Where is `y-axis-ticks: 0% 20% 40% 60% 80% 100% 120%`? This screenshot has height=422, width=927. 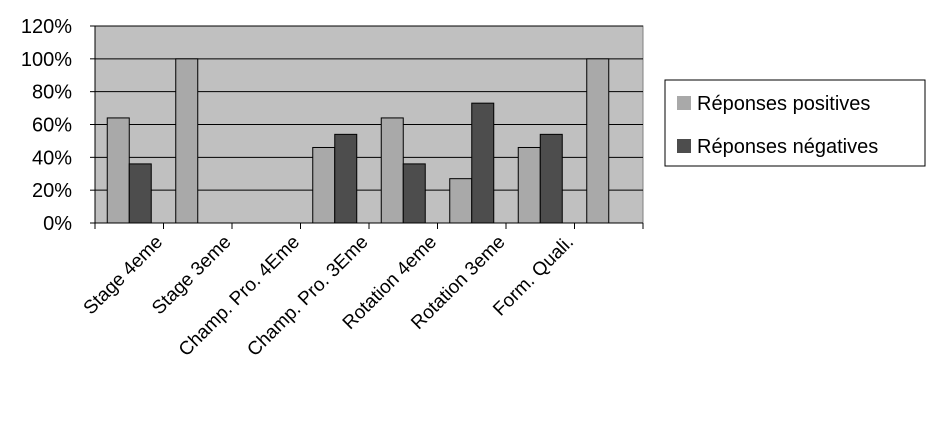
y-axis-ticks: 0% 20% 40% 60% 80% 100% 120% is located at coordinates (58, 125).